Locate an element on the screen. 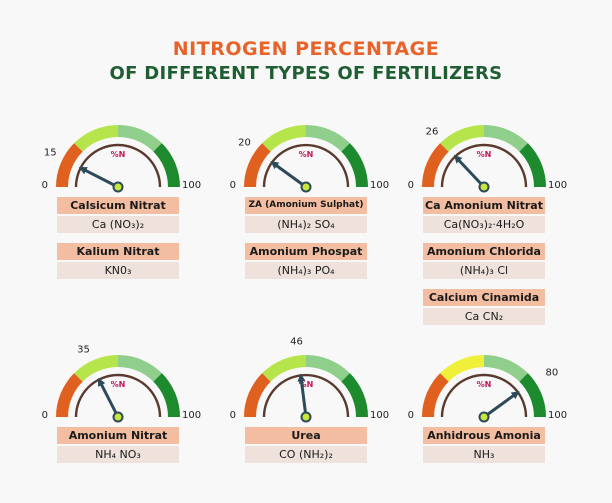 This screenshot has width=612, height=503. fertilizer-formula: Ca (NO₃)₂ is located at coordinates (118, 224).